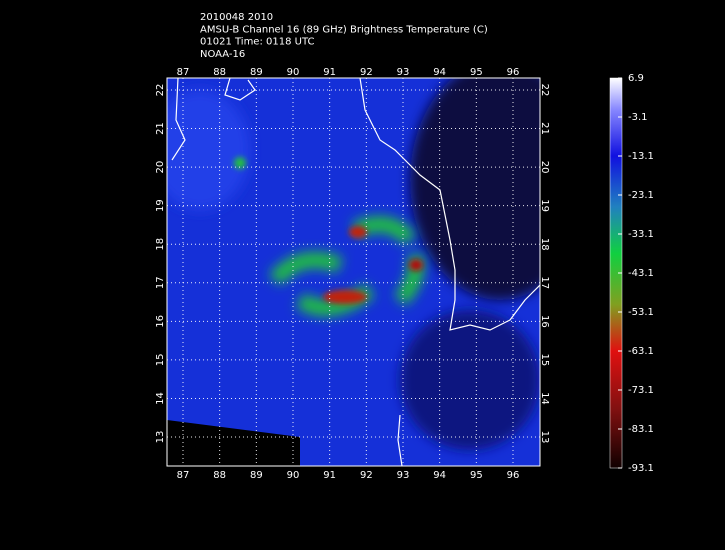  I want to click on colorbar-label: -43.1, so click(641, 273).